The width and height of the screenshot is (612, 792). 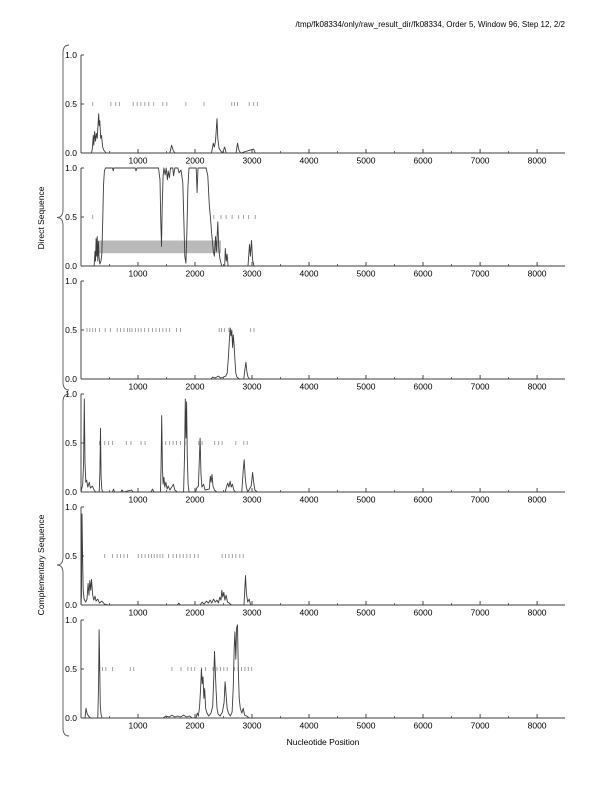 I want to click on group-braces, so click(x=63, y=390).